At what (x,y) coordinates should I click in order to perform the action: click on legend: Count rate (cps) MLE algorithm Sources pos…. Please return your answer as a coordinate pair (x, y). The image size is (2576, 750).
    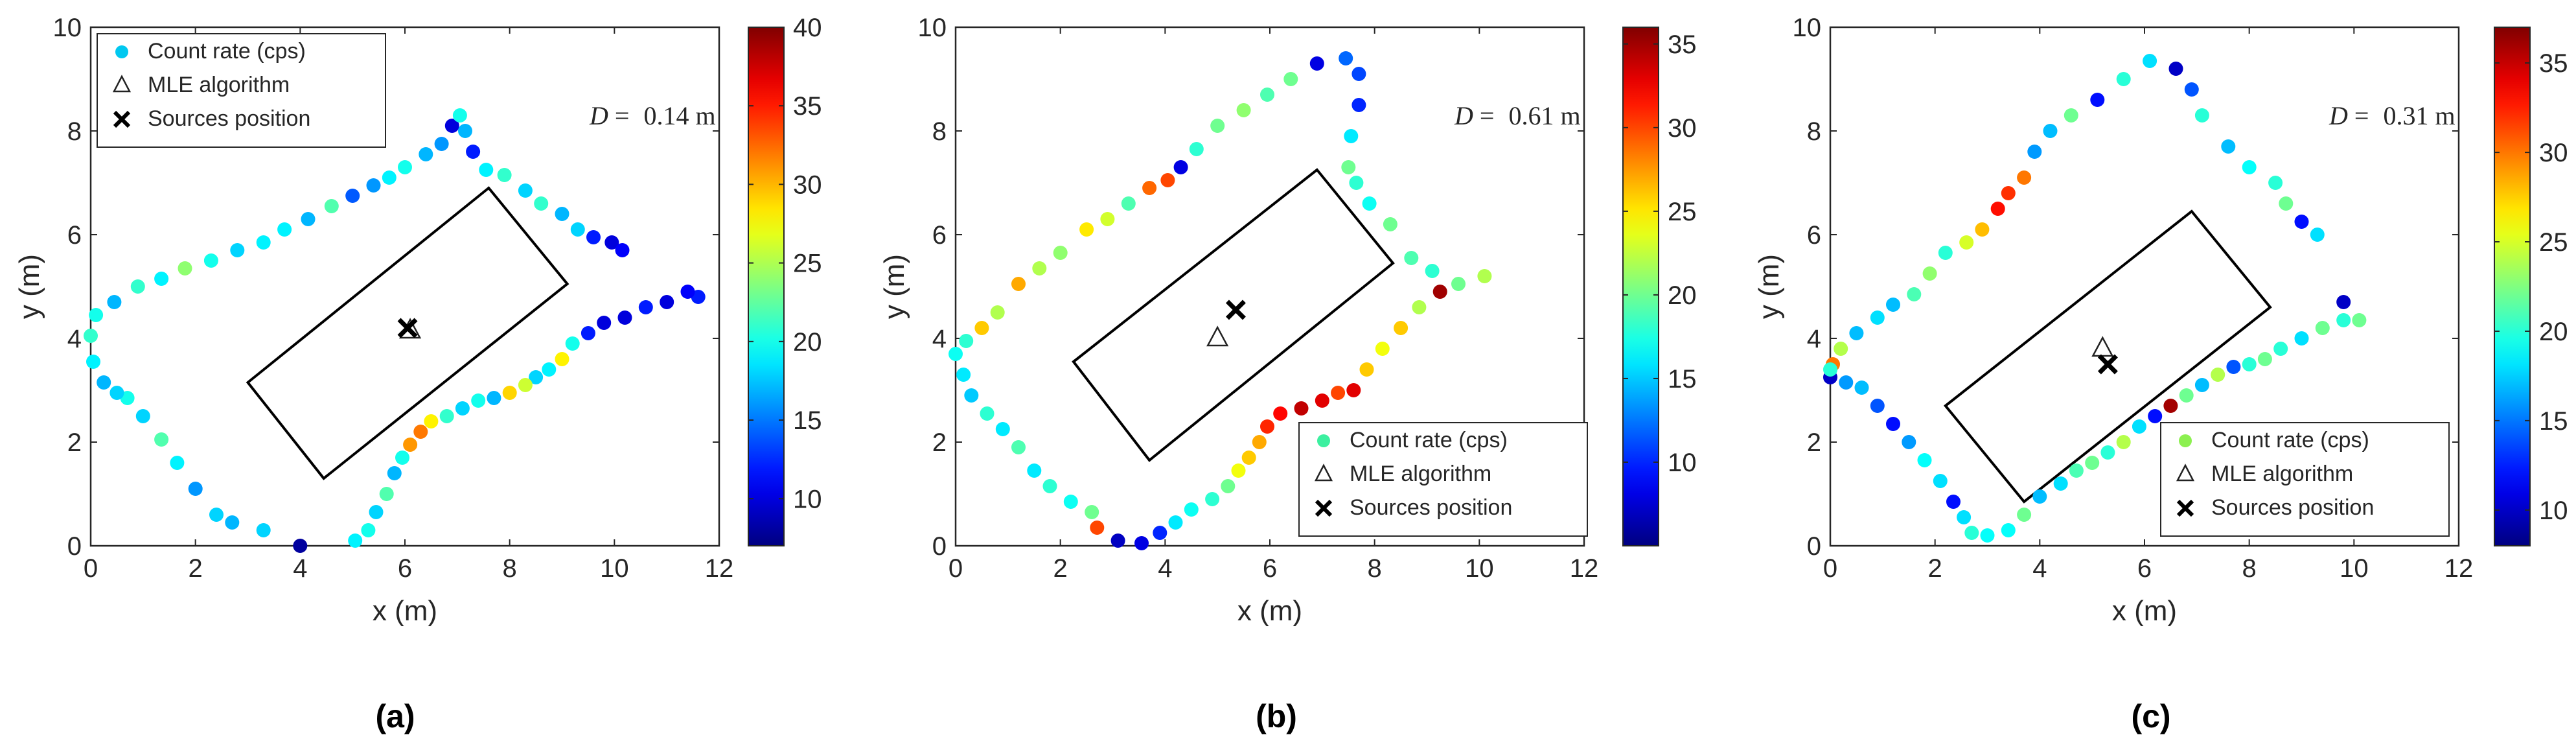
    Looking at the image, I should click on (1443, 479).